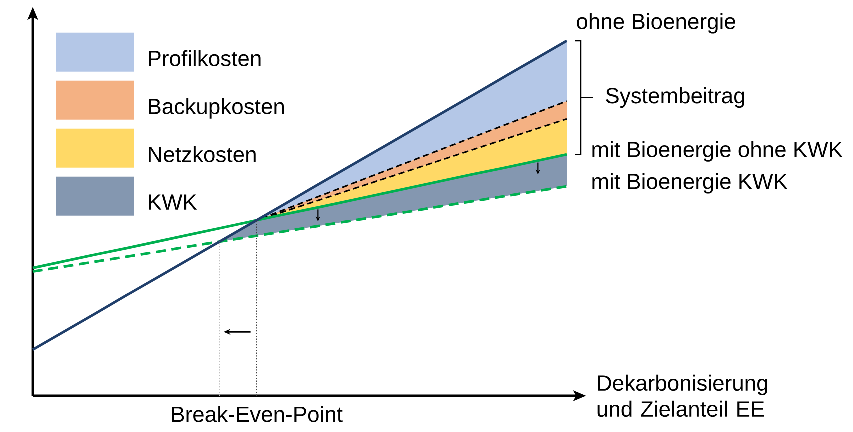 Image resolution: width=853 pixels, height=432 pixels. What do you see at coordinates (656, 23) in the screenshot?
I see `series-label: ohne Bioenergie` at bounding box center [656, 23].